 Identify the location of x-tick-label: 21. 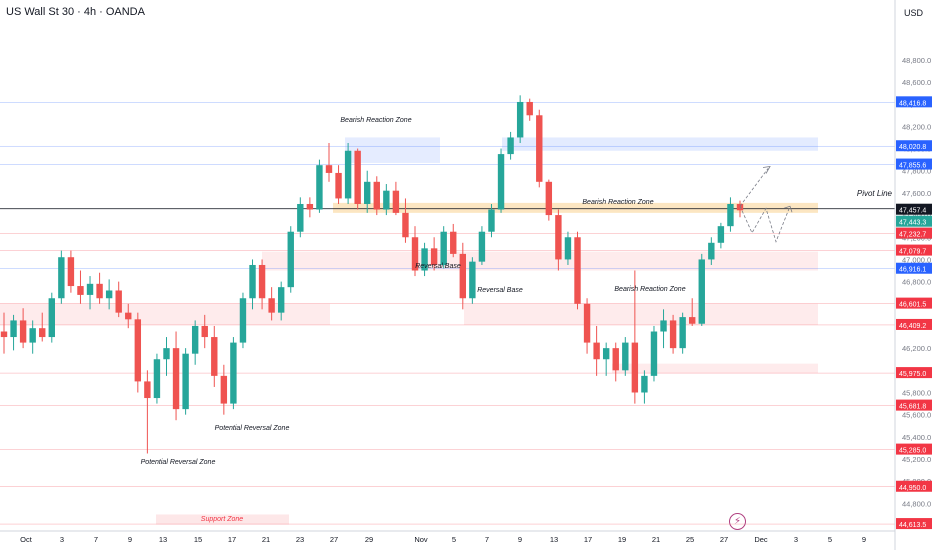
(266, 539).